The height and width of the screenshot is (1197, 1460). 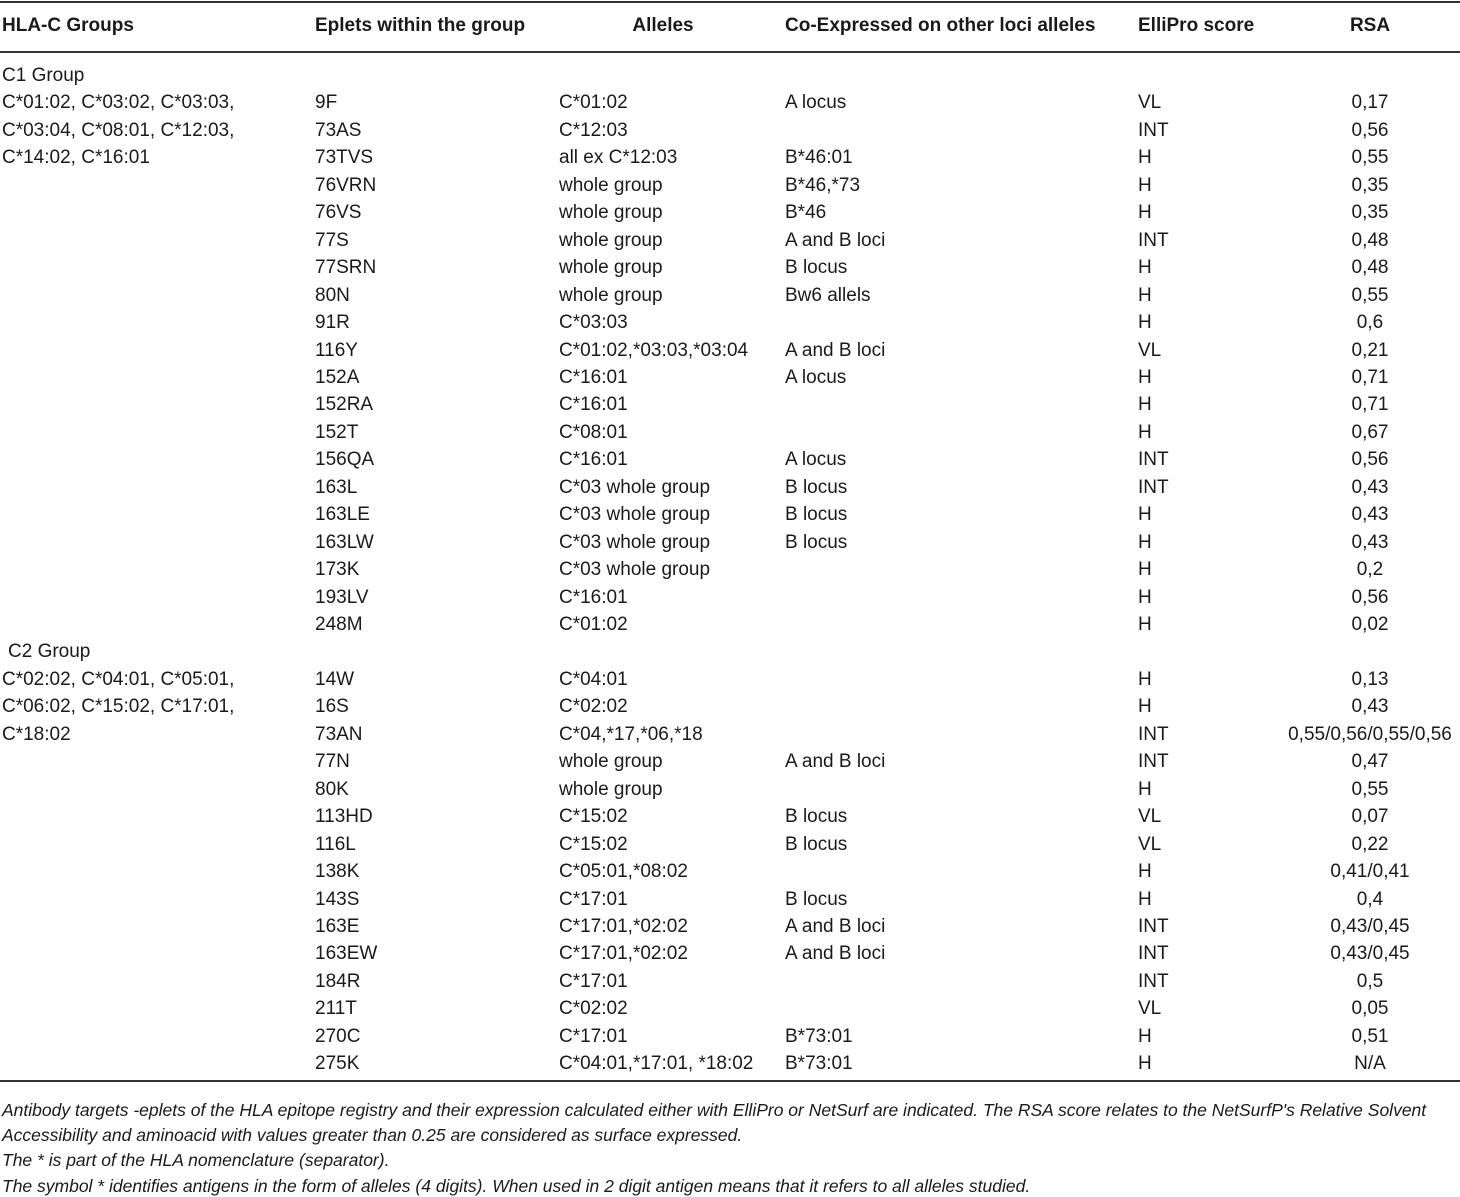 I want to click on eplet: 76VRN, so click(x=346, y=185).